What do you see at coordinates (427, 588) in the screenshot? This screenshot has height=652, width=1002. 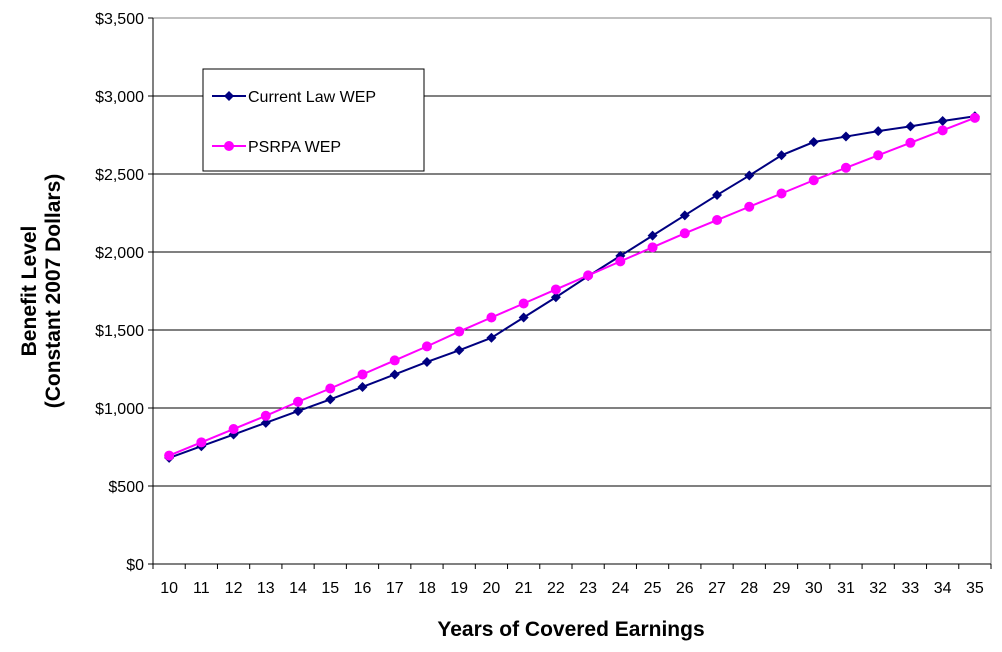 I see `x-tick-label: 18` at bounding box center [427, 588].